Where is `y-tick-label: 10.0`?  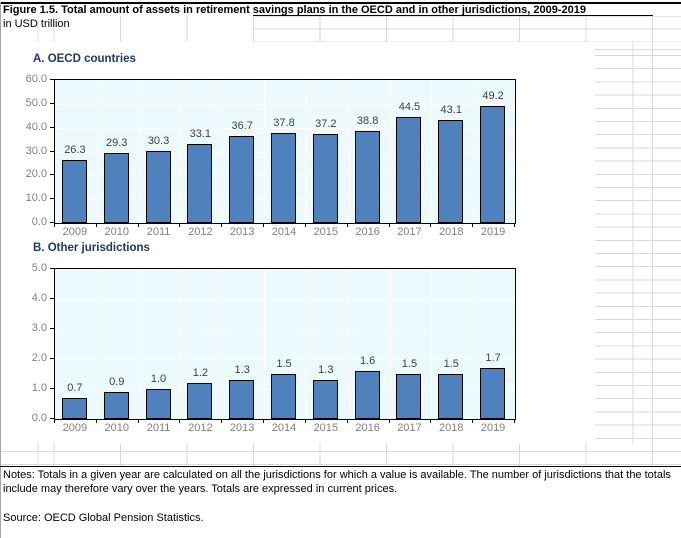
y-tick-label: 10.0 is located at coordinates (36, 198).